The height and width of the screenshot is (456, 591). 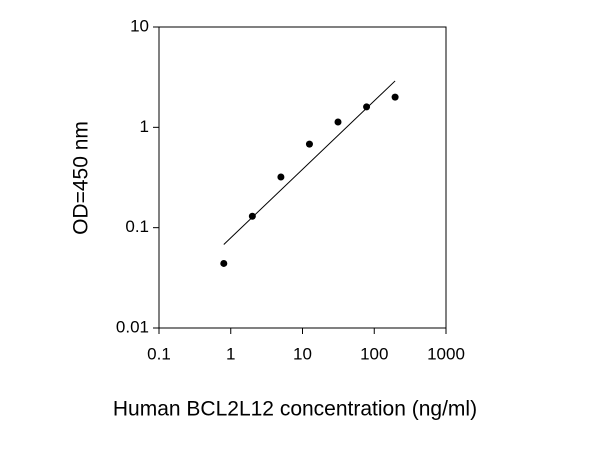 What do you see at coordinates (309, 162) in the screenshot?
I see `fit-line` at bounding box center [309, 162].